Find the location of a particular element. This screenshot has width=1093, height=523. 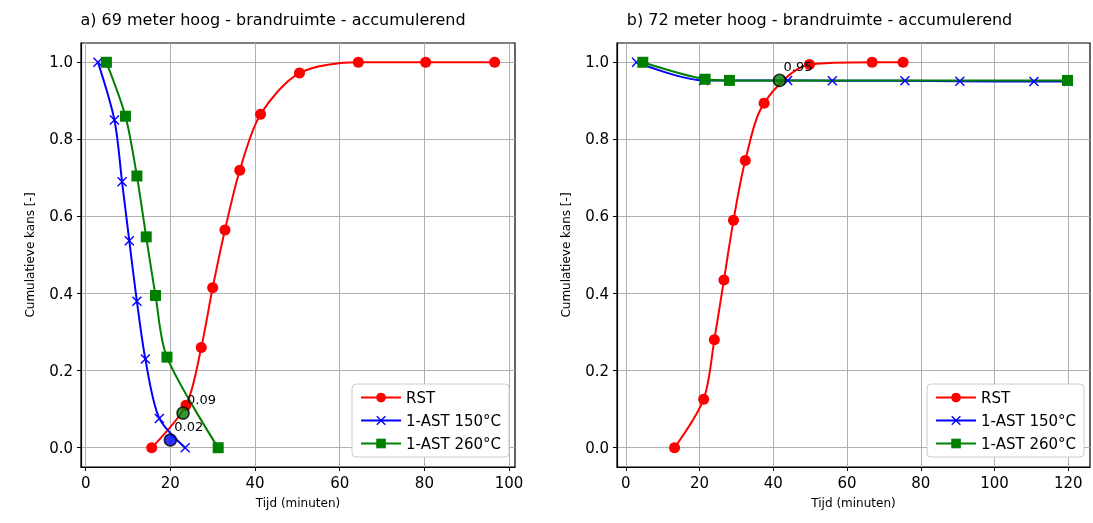

x-tick-label: 120 is located at coordinates (1068, 482).